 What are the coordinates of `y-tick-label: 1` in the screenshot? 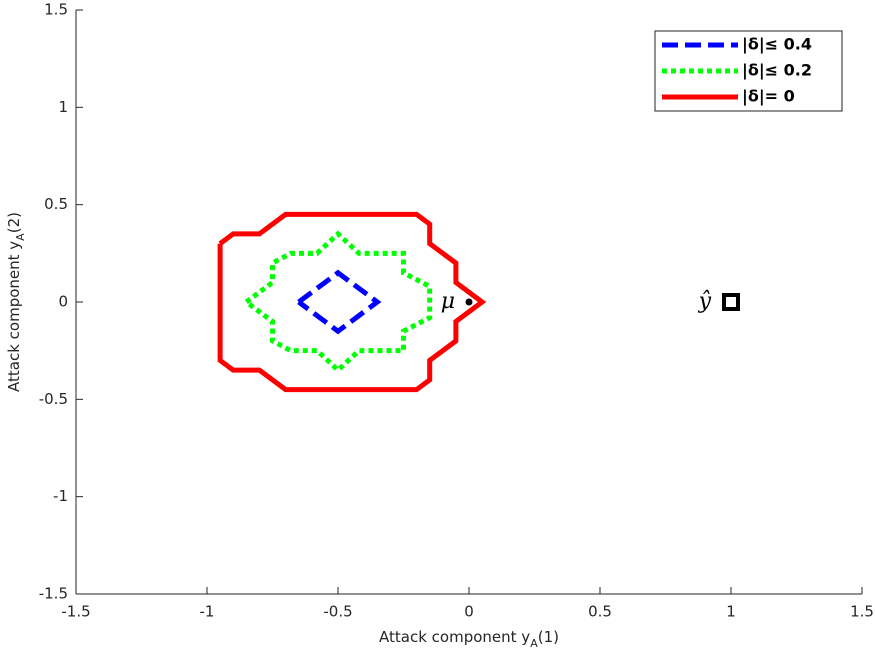 It's located at (63, 107).